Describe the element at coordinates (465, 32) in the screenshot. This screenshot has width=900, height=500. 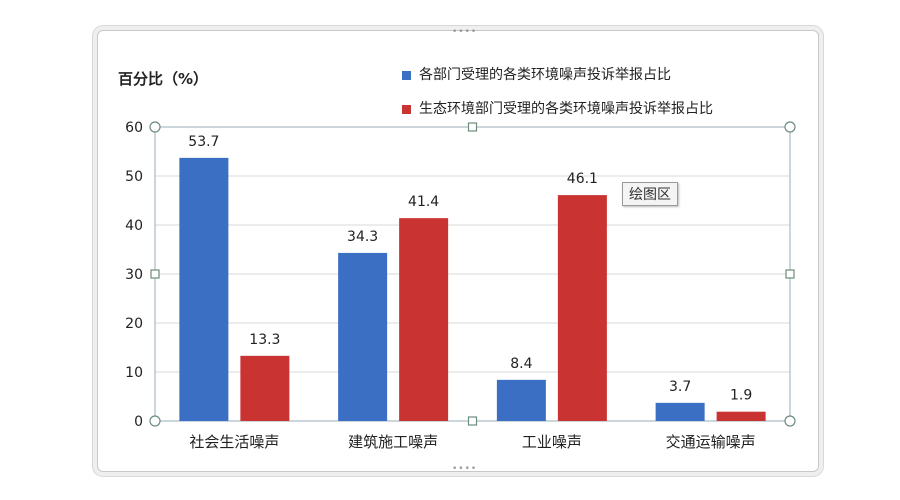
I see `frame-resize-grip-top: ••••` at that location.